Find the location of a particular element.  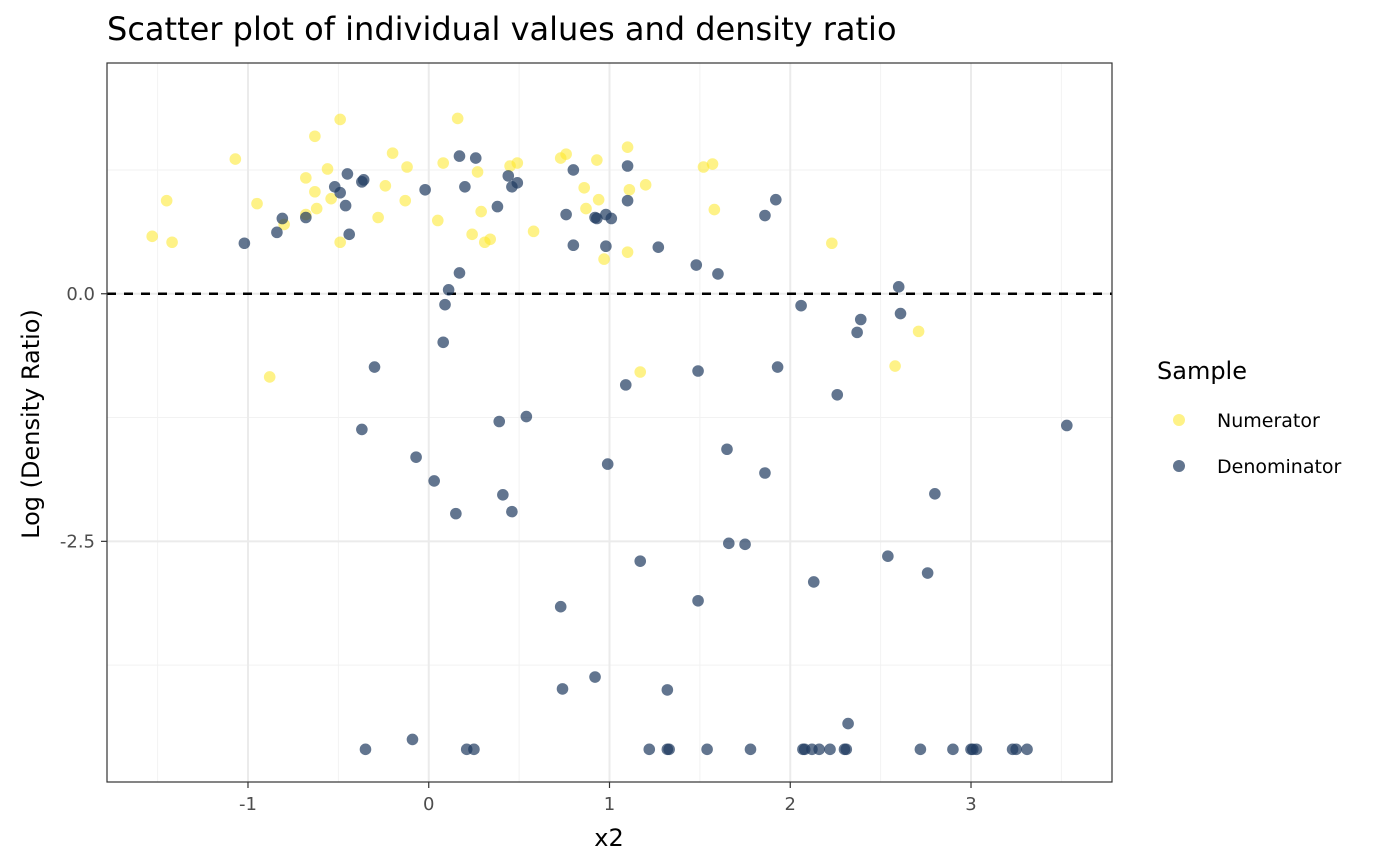

x-axis-title: x2 is located at coordinates (608, 838).